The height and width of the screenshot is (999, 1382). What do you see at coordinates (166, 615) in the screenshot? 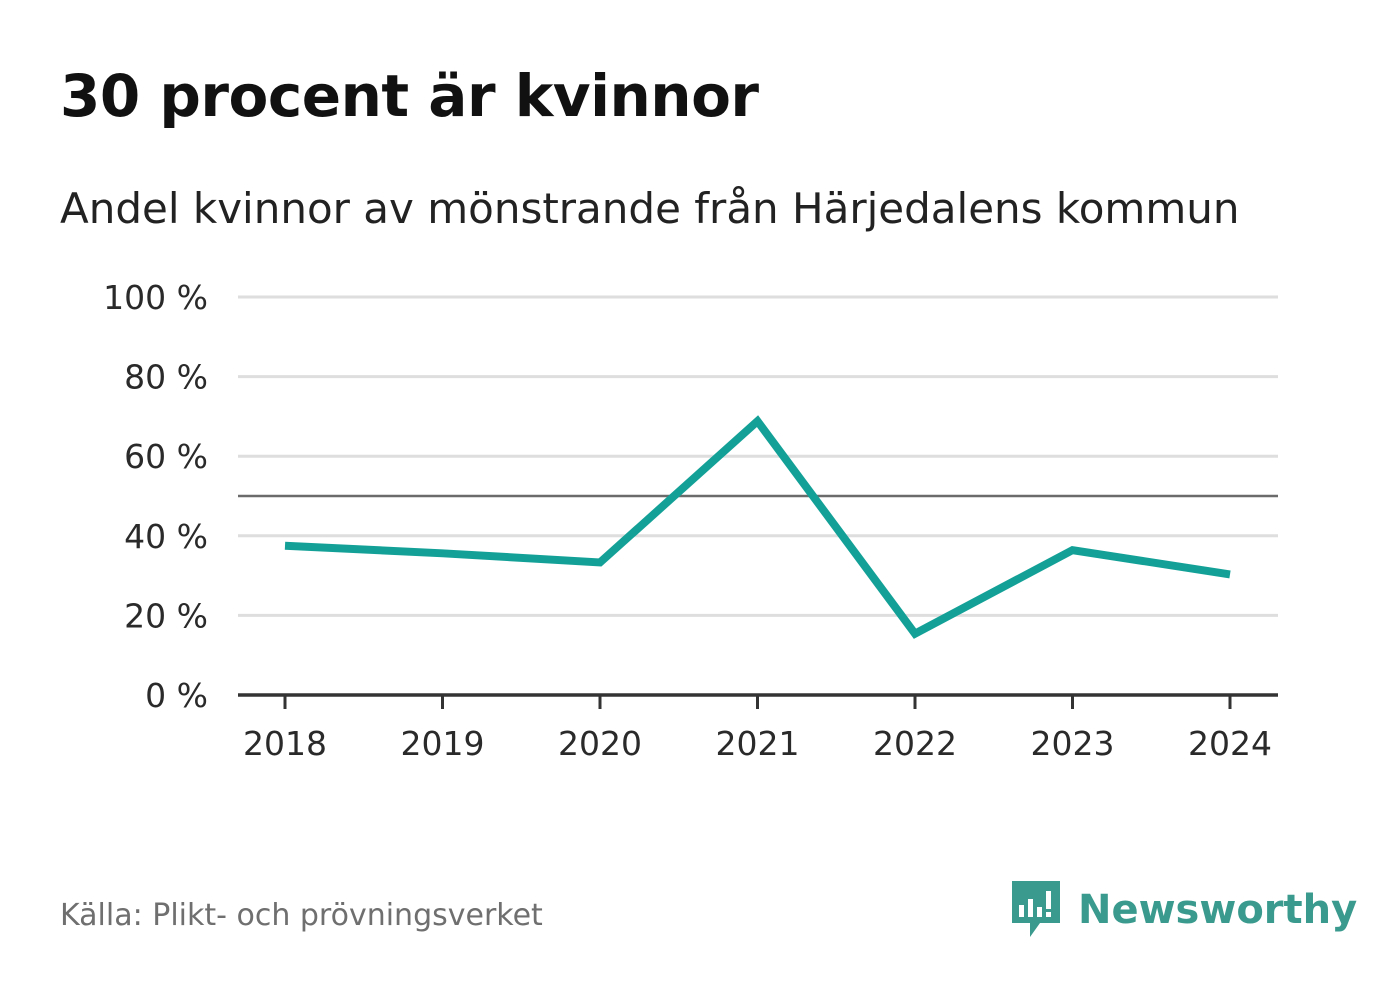
I see `y-tick-label: 20 %` at bounding box center [166, 615].